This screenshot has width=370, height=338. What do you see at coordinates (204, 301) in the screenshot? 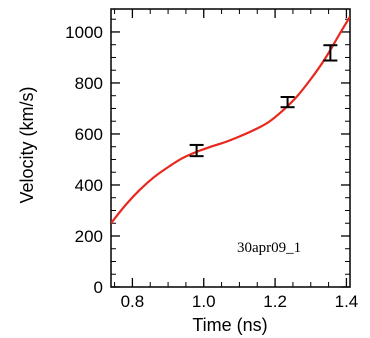
I see `x-tick-label: 1.0` at bounding box center [204, 301].